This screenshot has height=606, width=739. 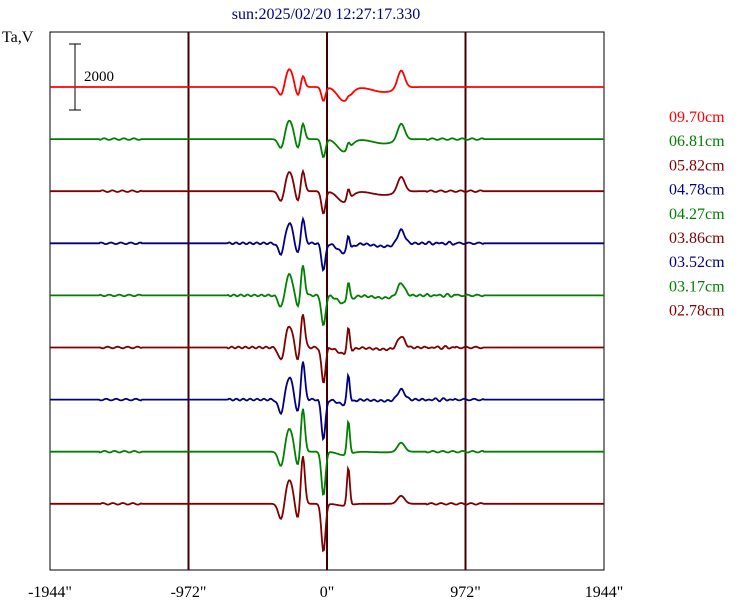 I want to click on legend-entry: 06.81cm, so click(x=697, y=141).